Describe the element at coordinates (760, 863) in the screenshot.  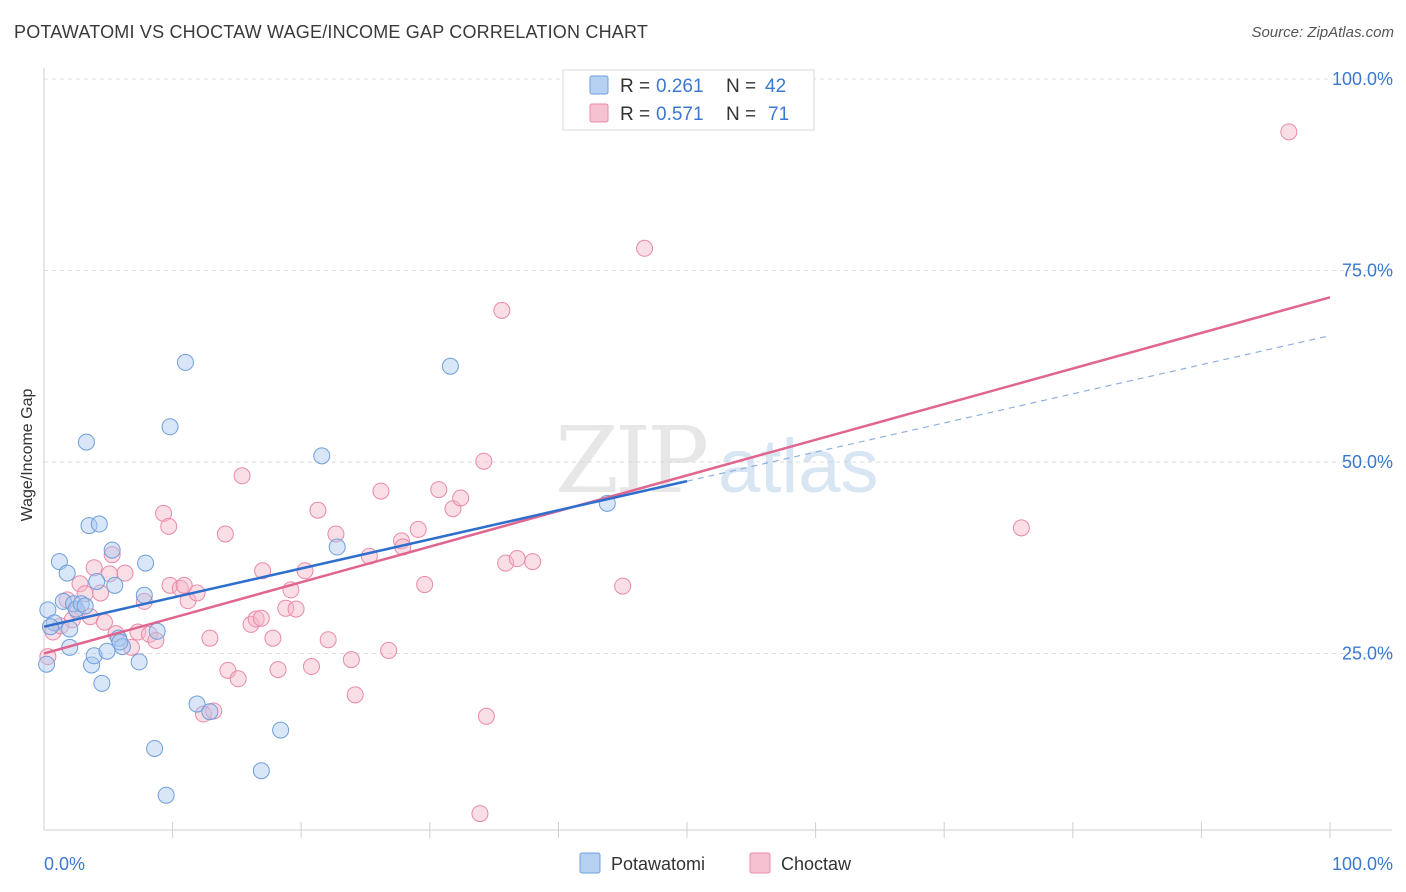
I see `bottom-legend-swatch-choctaw` at that location.